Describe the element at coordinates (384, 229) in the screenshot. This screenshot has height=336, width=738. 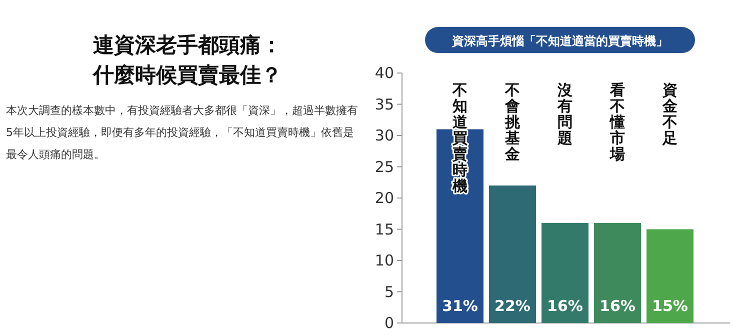
I see `y-tick-label: 15` at that location.